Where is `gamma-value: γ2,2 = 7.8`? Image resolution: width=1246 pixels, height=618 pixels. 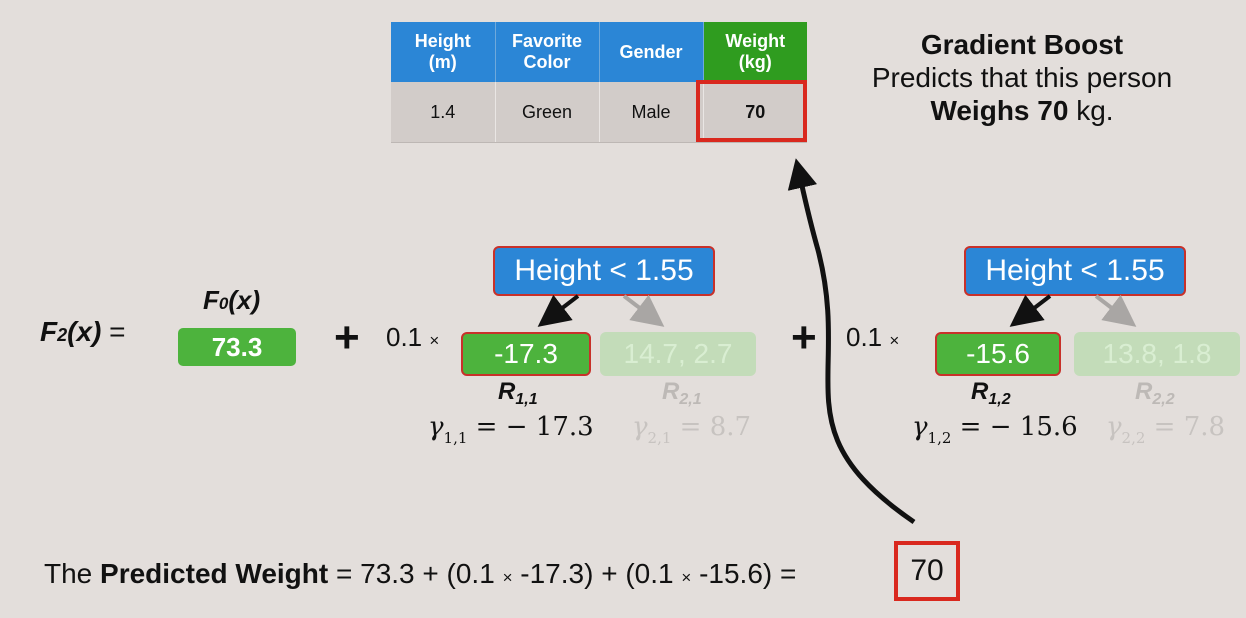 gamma-value: γ2,2 = 7.8 is located at coordinates (1166, 429).